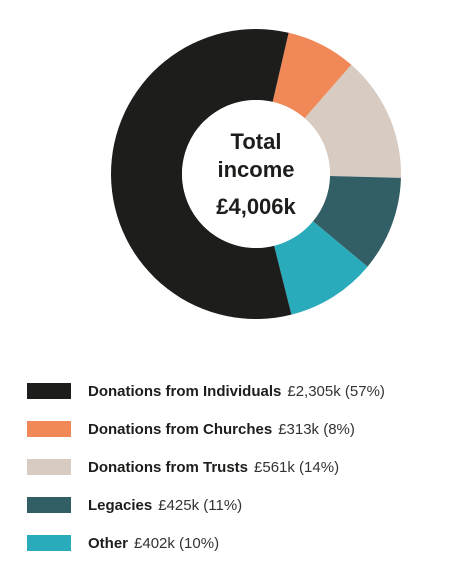 Image resolution: width=461 pixels, height=562 pixels. What do you see at coordinates (356, 221) in the screenshot?
I see `slice-legacies` at bounding box center [356, 221].